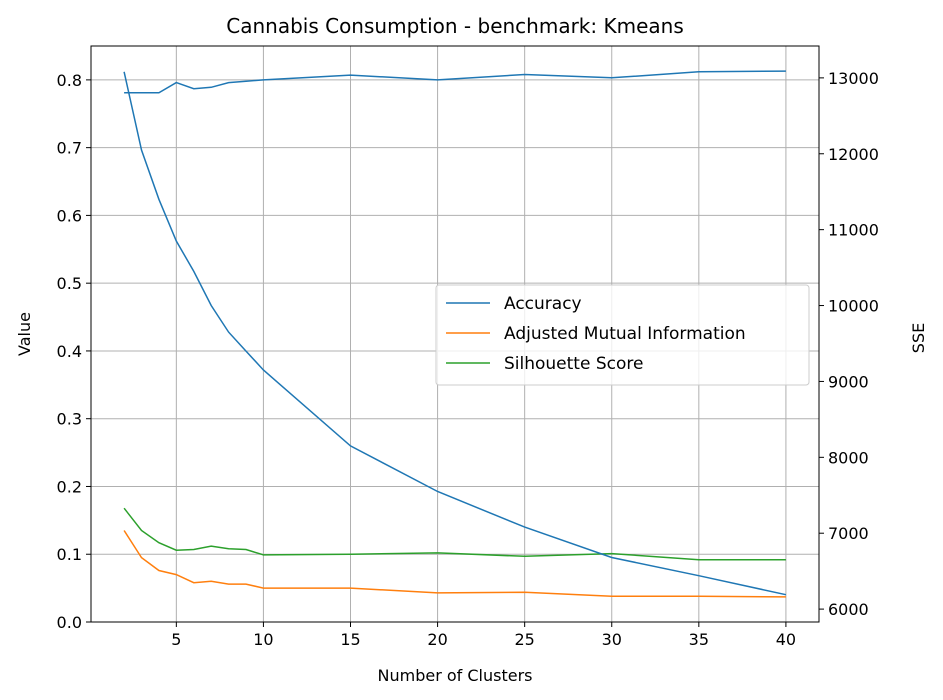 Image resolution: width=943 pixels, height=700 pixels. I want to click on y2-tick-label: 10000, so click(853, 306).